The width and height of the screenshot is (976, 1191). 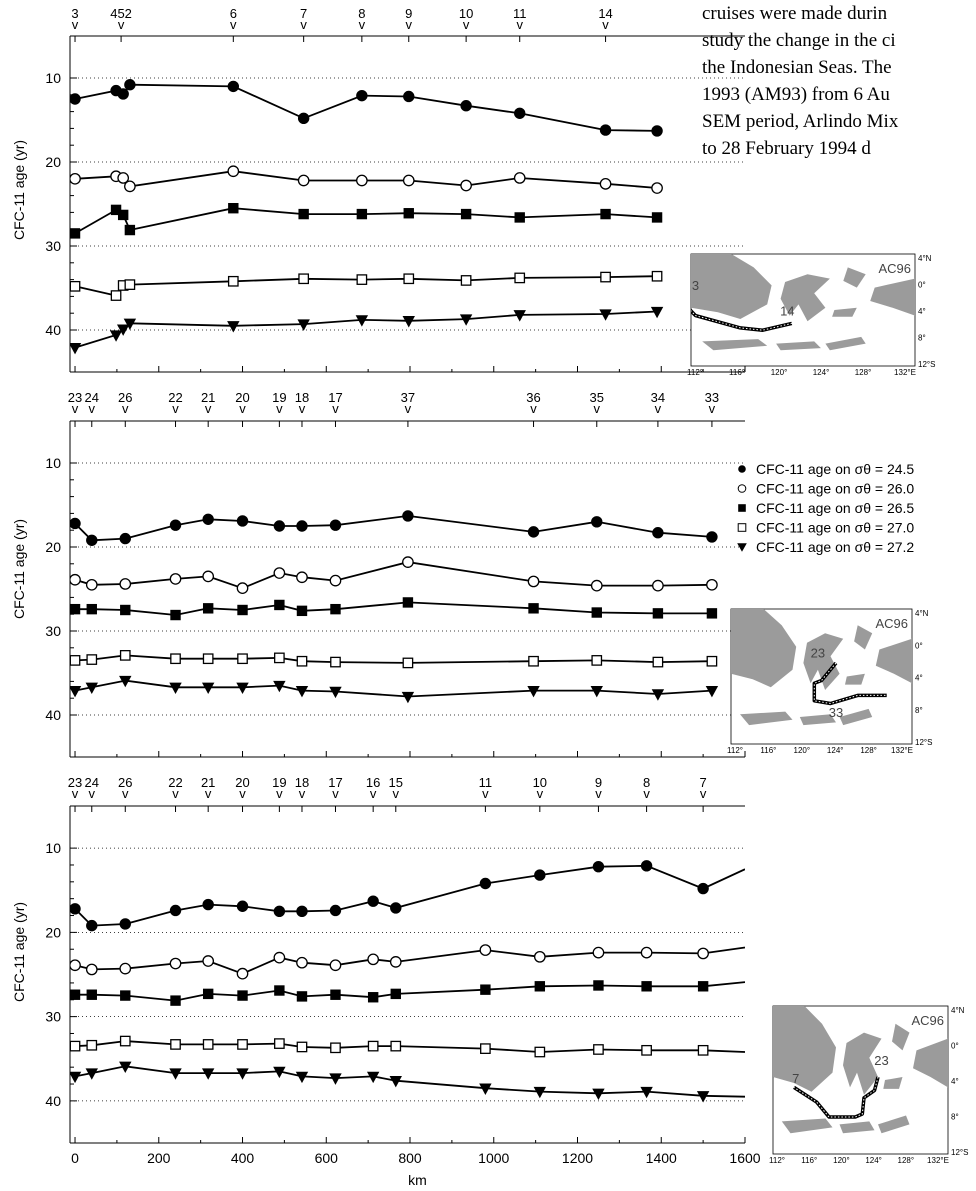 I want to click on buru-seram-shape, so click(x=855, y=679).